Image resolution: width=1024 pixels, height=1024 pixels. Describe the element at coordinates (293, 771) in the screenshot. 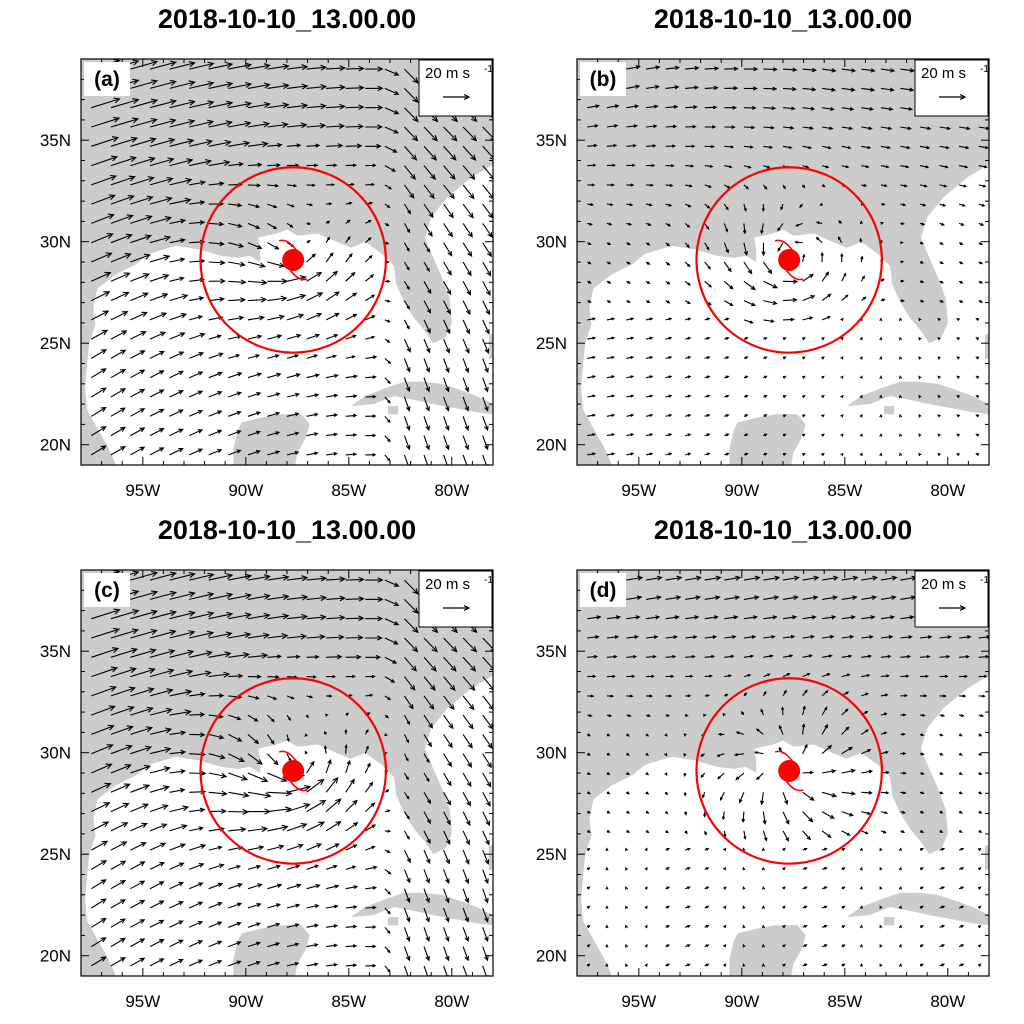

I see `storm-radius-circle` at that location.